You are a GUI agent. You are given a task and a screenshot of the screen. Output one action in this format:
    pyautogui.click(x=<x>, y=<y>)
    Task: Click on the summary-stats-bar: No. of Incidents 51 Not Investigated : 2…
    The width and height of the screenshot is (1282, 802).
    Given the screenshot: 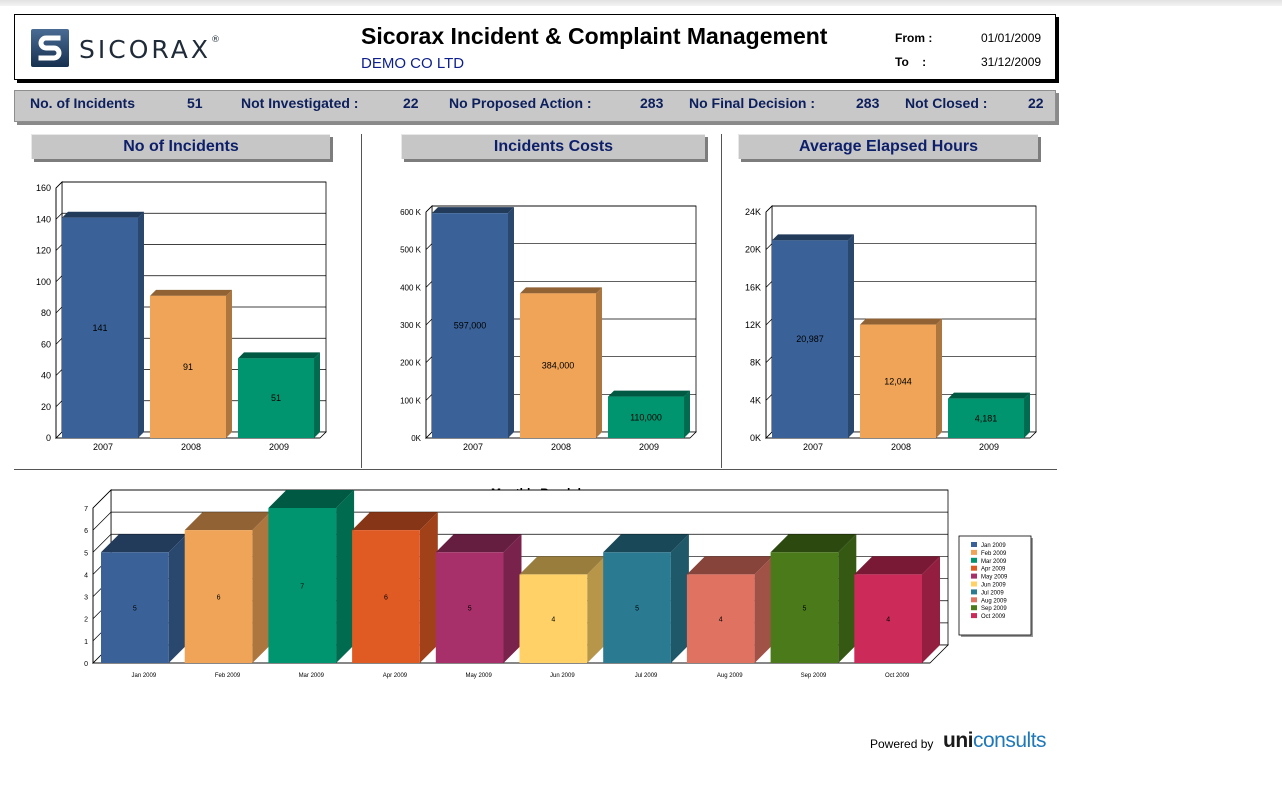 What is the action you would take?
    pyautogui.click(x=535, y=106)
    